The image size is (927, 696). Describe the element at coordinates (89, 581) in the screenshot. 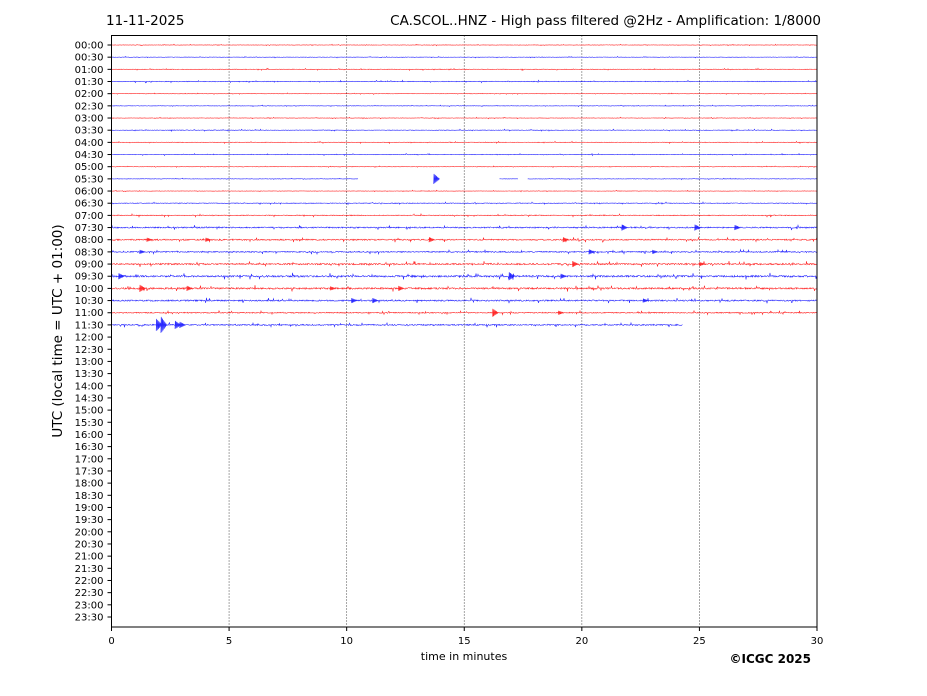

I see `y-tick-label: 22:00` at that location.